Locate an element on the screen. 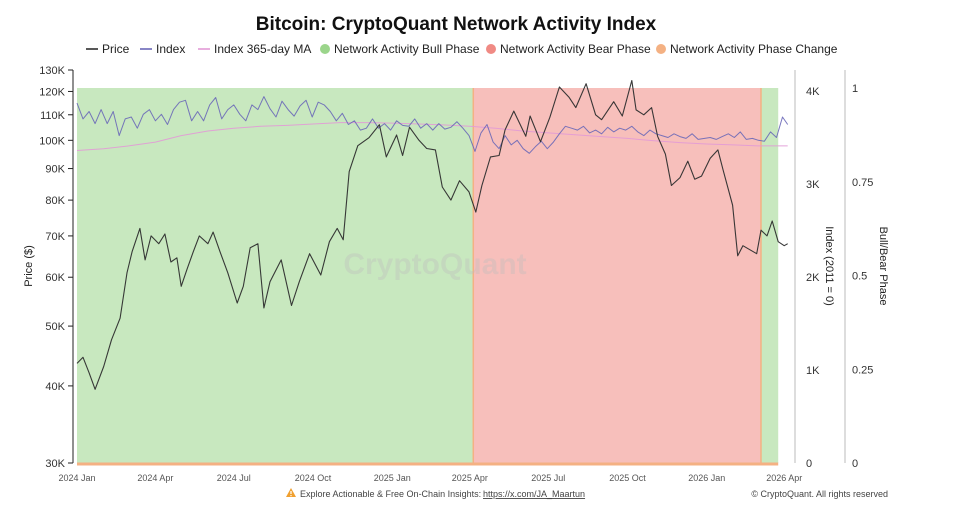  x-tick-label: 2025 Oct is located at coordinates (627, 478).